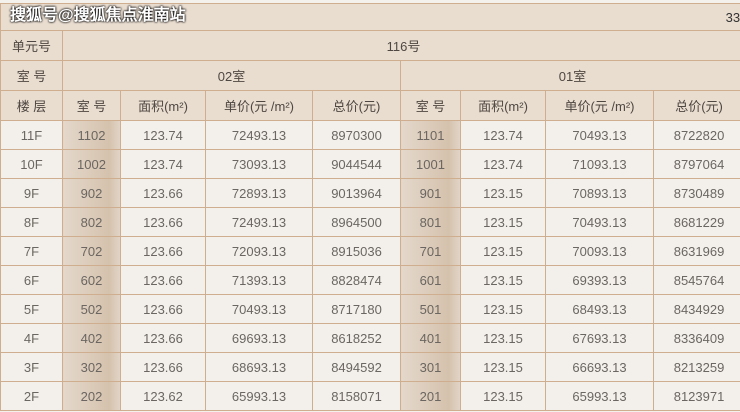 Image resolution: width=740 pixels, height=412 pixels. What do you see at coordinates (91, 309) in the screenshot?
I see `table-cell: 502` at bounding box center [91, 309].